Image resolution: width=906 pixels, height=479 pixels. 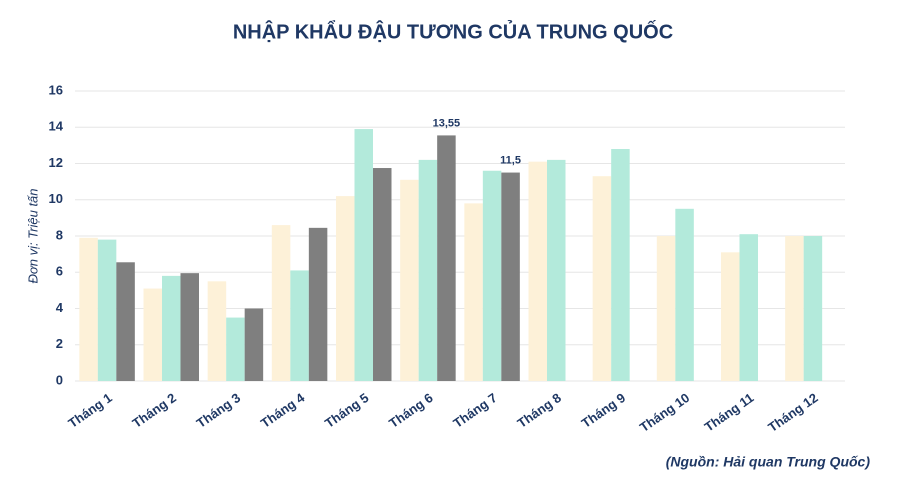 I want to click on y-tick-label: 2, so click(x=59, y=343).